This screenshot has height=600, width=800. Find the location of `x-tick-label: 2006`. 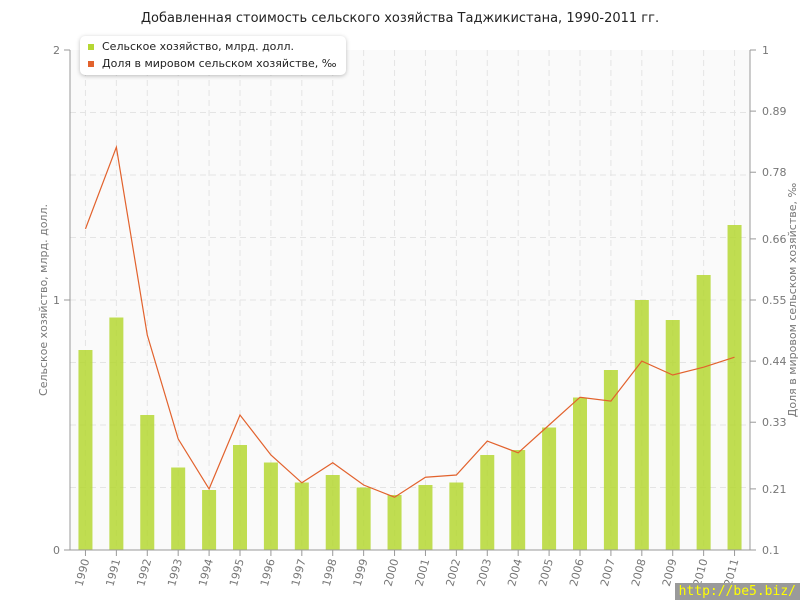

x-tick-label: 2006 is located at coordinates (577, 572).